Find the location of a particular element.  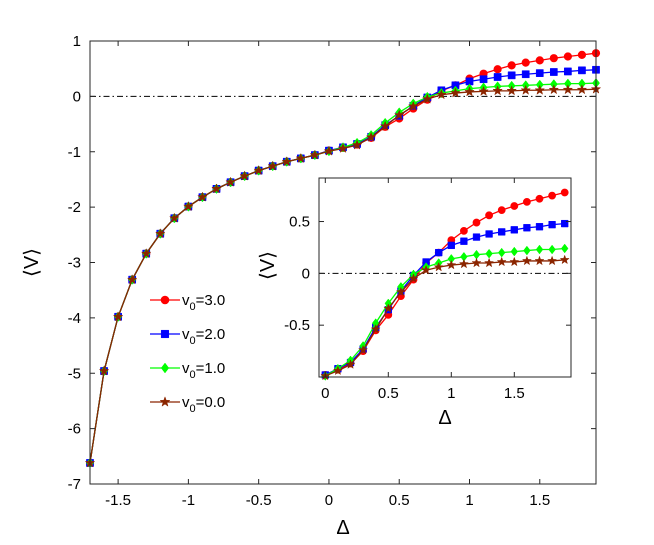

inset-background is located at coordinates (445, 277).